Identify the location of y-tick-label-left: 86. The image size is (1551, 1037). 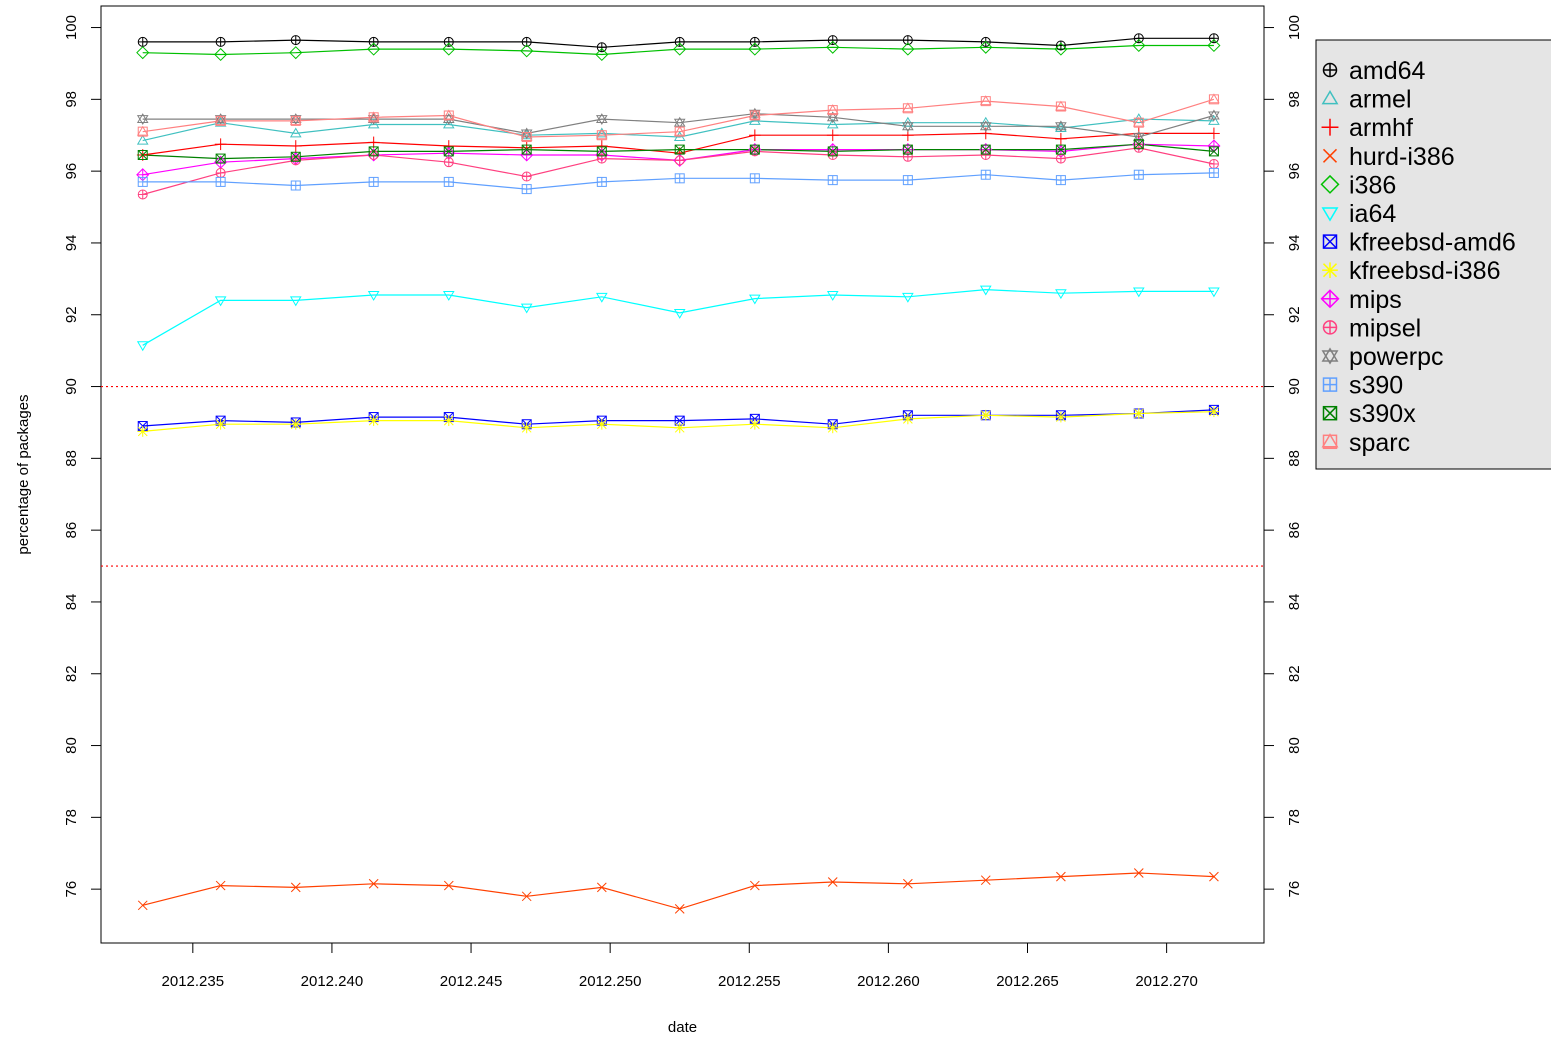
(71, 530).